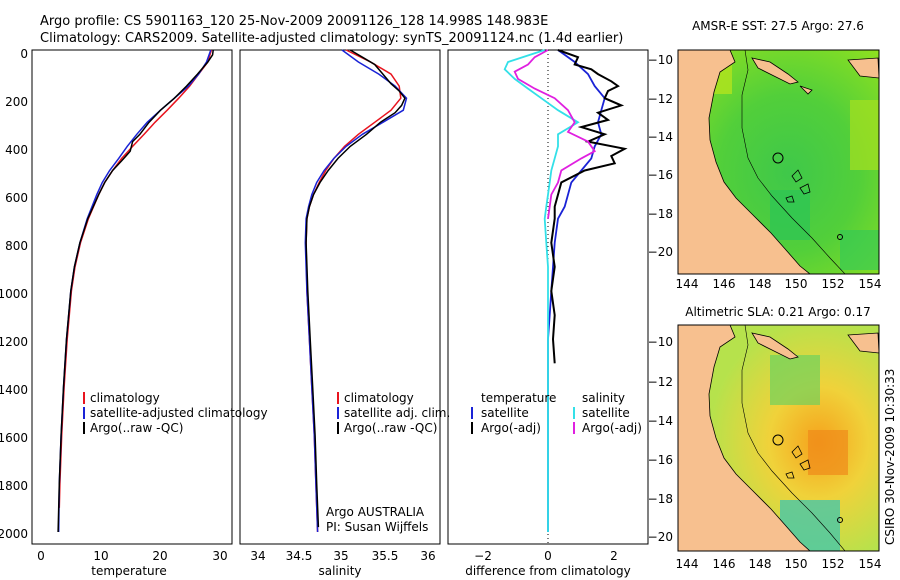 The height and width of the screenshot is (580, 900). What do you see at coordinates (603, 398) in the screenshot?
I see `legend-heading: salinity` at bounding box center [603, 398].